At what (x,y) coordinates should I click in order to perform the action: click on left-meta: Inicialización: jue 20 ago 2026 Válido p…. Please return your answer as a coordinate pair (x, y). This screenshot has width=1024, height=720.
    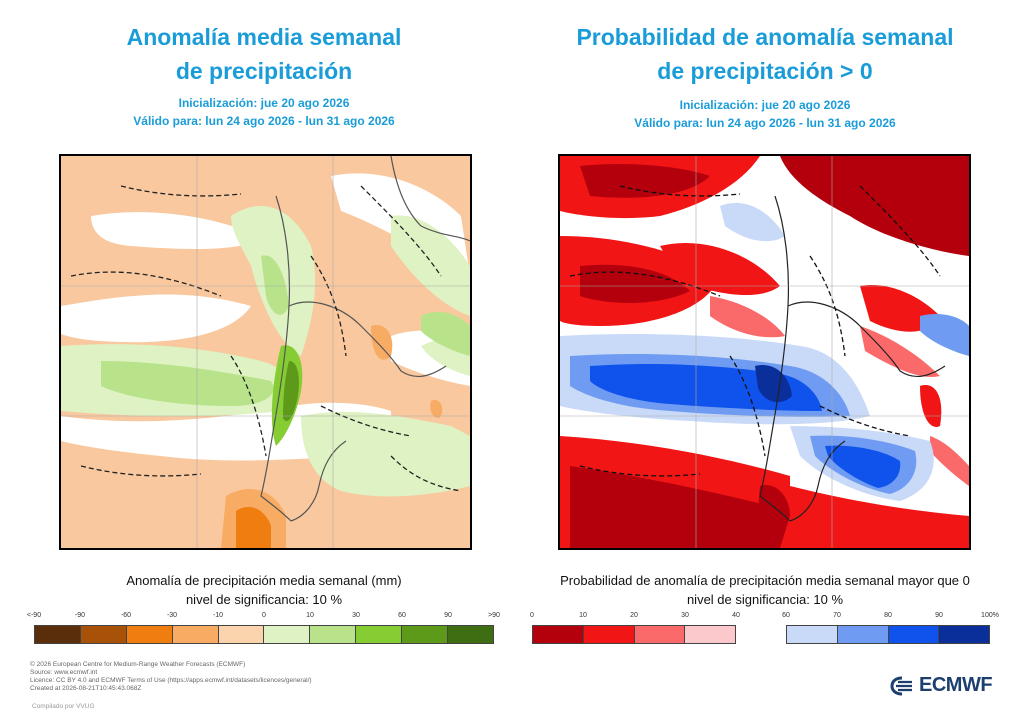
    Looking at the image, I should click on (264, 112).